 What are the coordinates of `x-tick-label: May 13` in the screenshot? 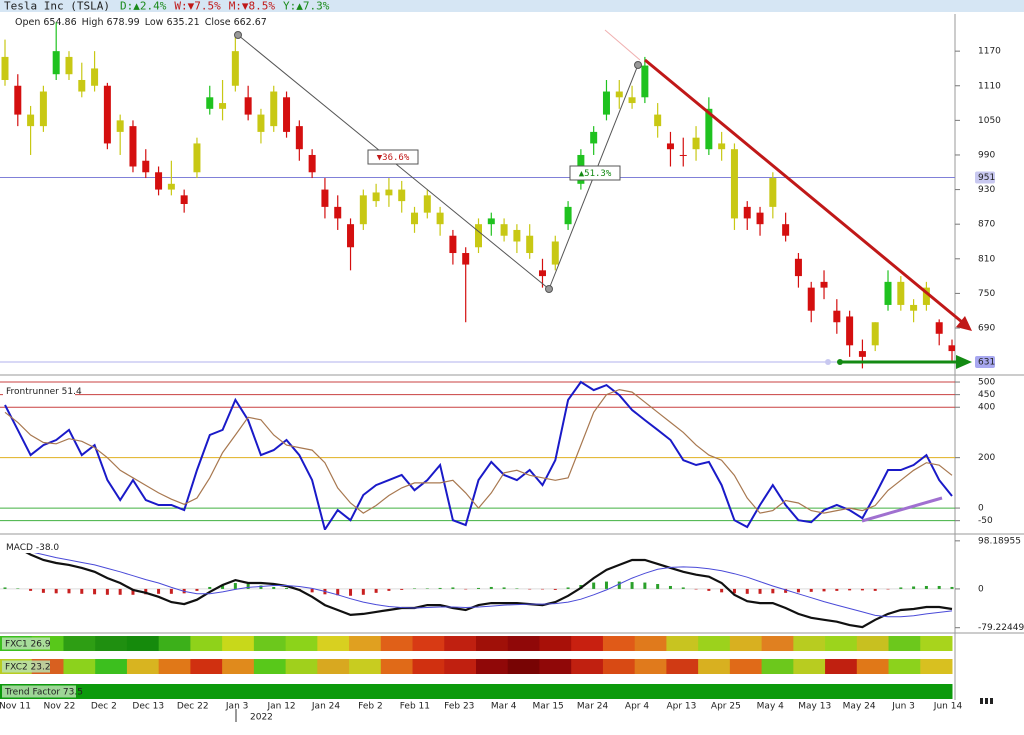 It's located at (814, 707).